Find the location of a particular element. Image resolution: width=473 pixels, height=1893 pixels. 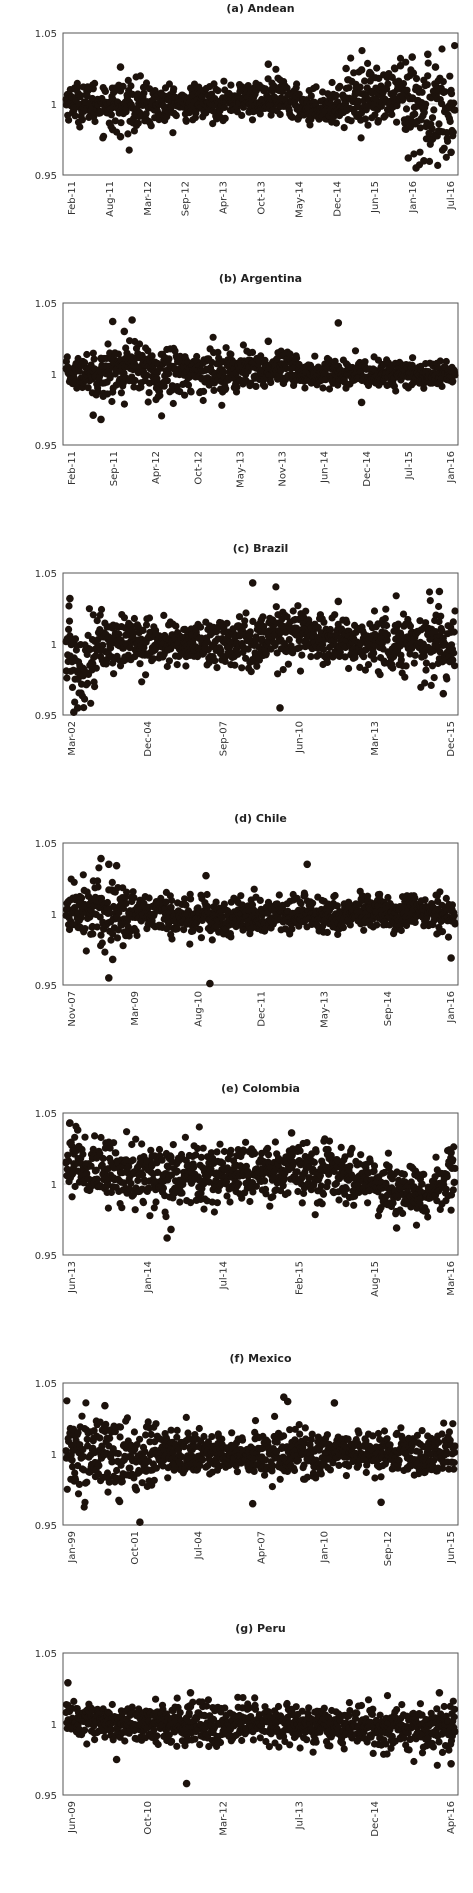

x-tick-label: Apr-13 is located at coordinates (224, 197).